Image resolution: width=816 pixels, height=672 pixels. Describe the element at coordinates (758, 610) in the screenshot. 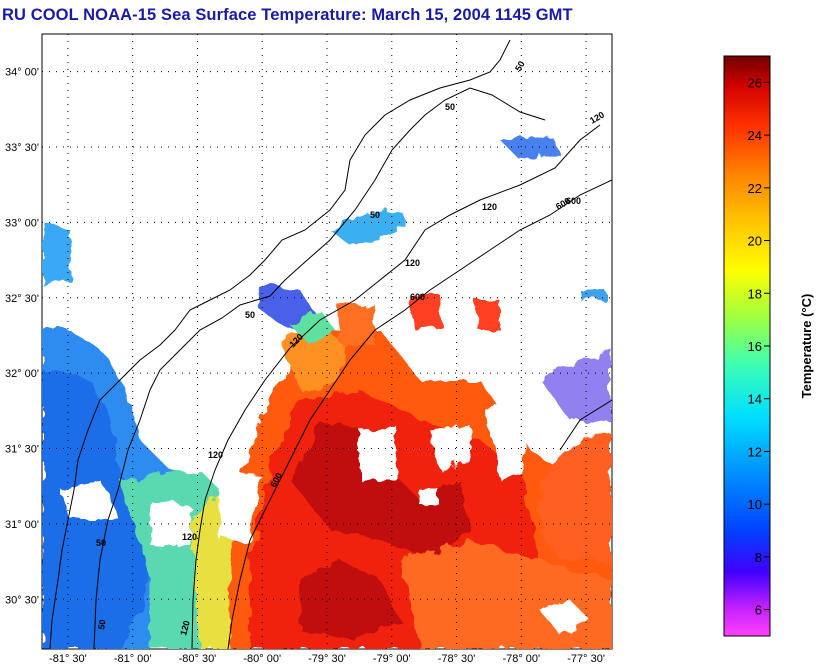

I see `colorbar-tick-label: 6` at that location.